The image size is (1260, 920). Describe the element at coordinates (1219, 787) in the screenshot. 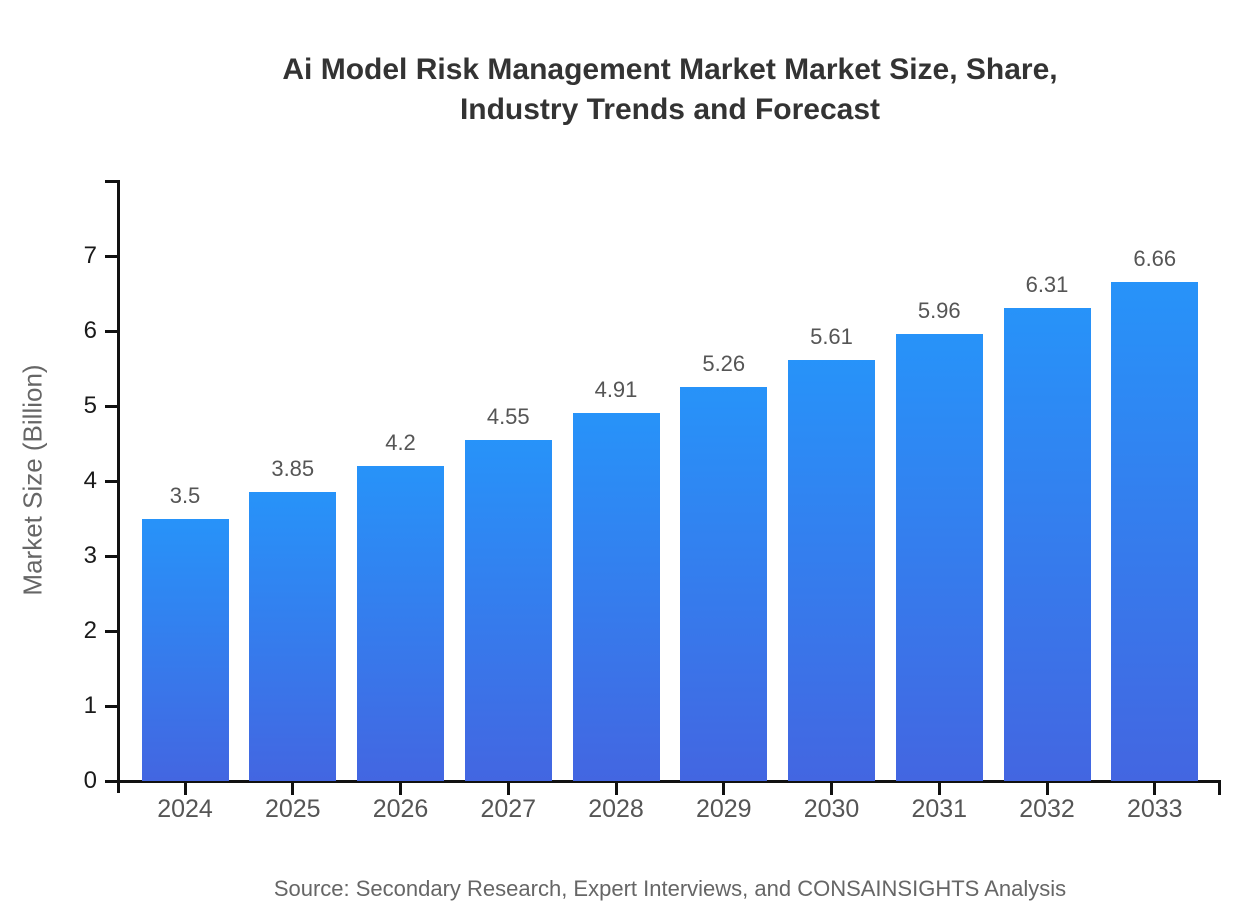

I see `x-axis-end-cap` at that location.